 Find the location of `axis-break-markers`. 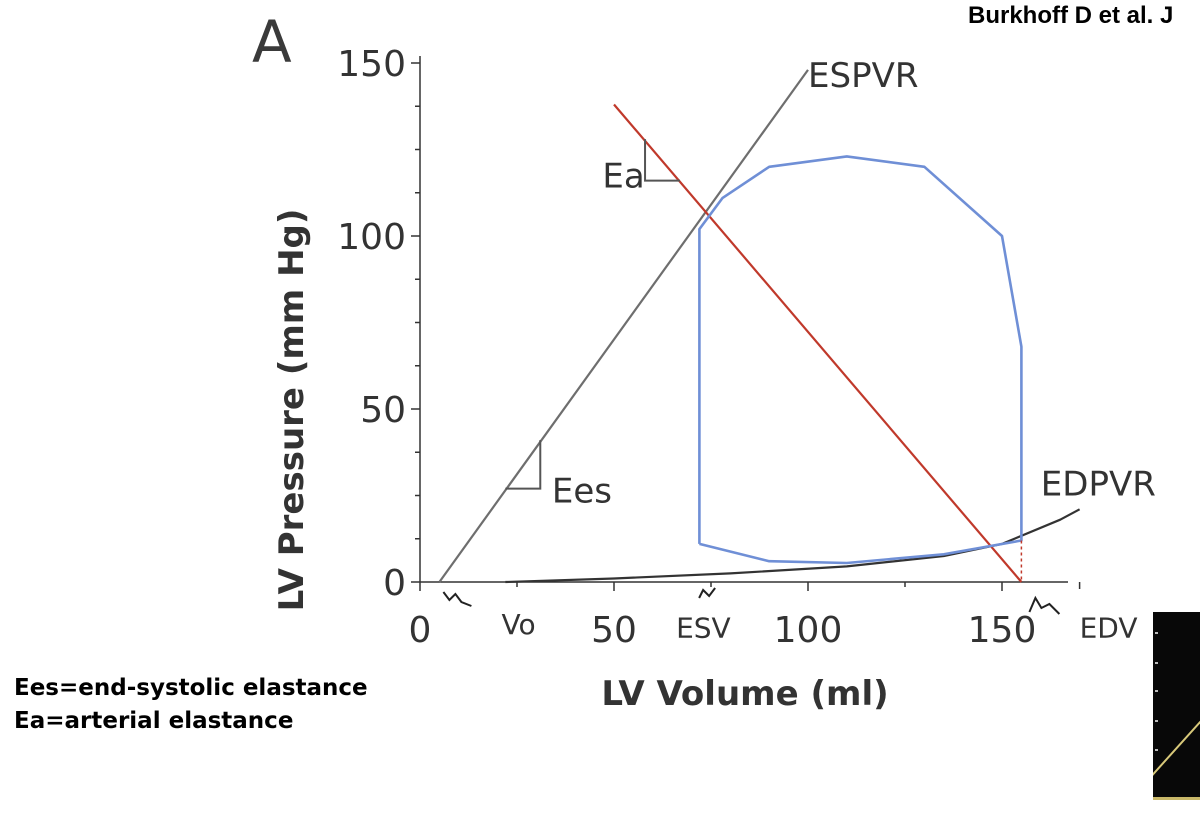

axis-break-markers is located at coordinates (751, 601).